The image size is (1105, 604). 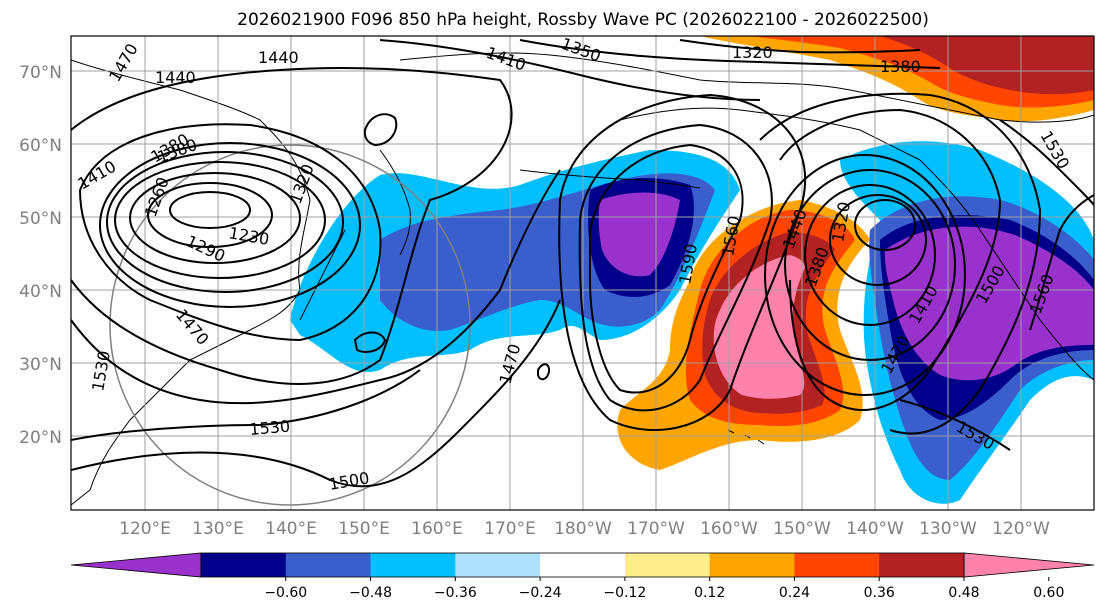 I want to click on lon-label: 180°W, so click(x=583, y=529).